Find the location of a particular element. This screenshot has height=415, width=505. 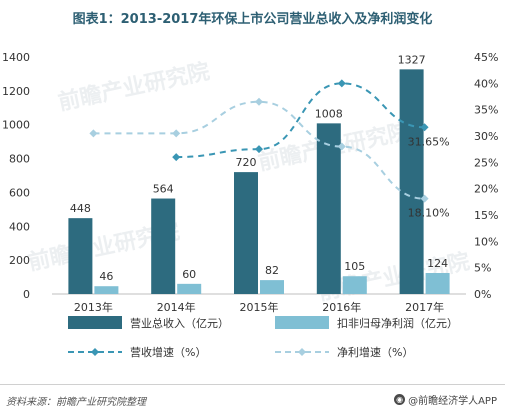

y-right-tick-label: 40% is located at coordinates (486, 83).